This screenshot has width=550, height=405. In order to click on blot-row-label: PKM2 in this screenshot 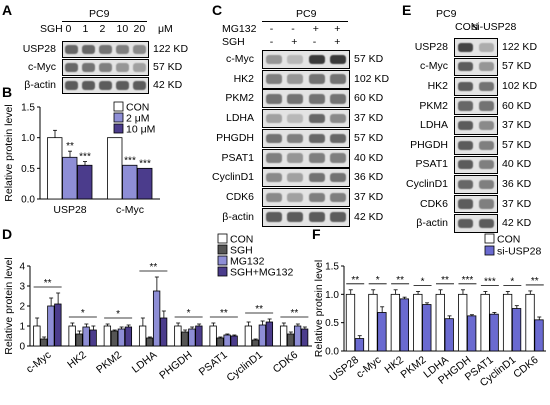, I will do `click(433, 105)`.